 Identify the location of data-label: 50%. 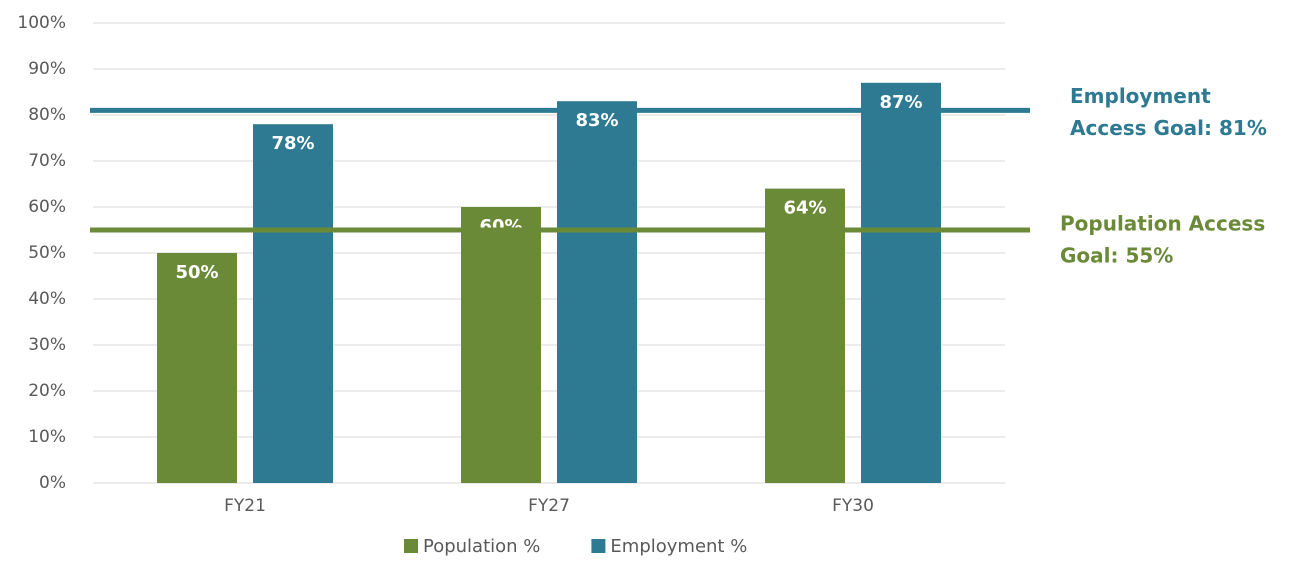
(196, 272).